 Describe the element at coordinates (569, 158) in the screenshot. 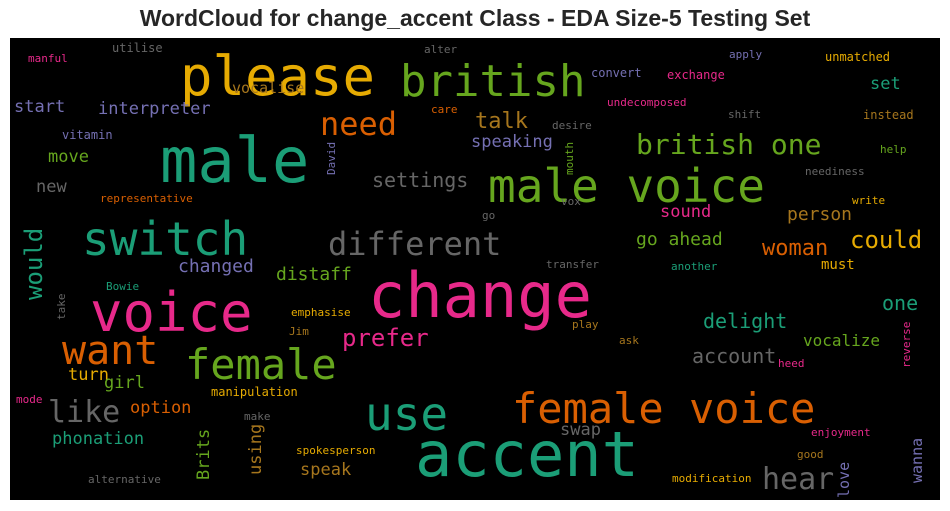

I see `word-mouth: mouth` at that location.